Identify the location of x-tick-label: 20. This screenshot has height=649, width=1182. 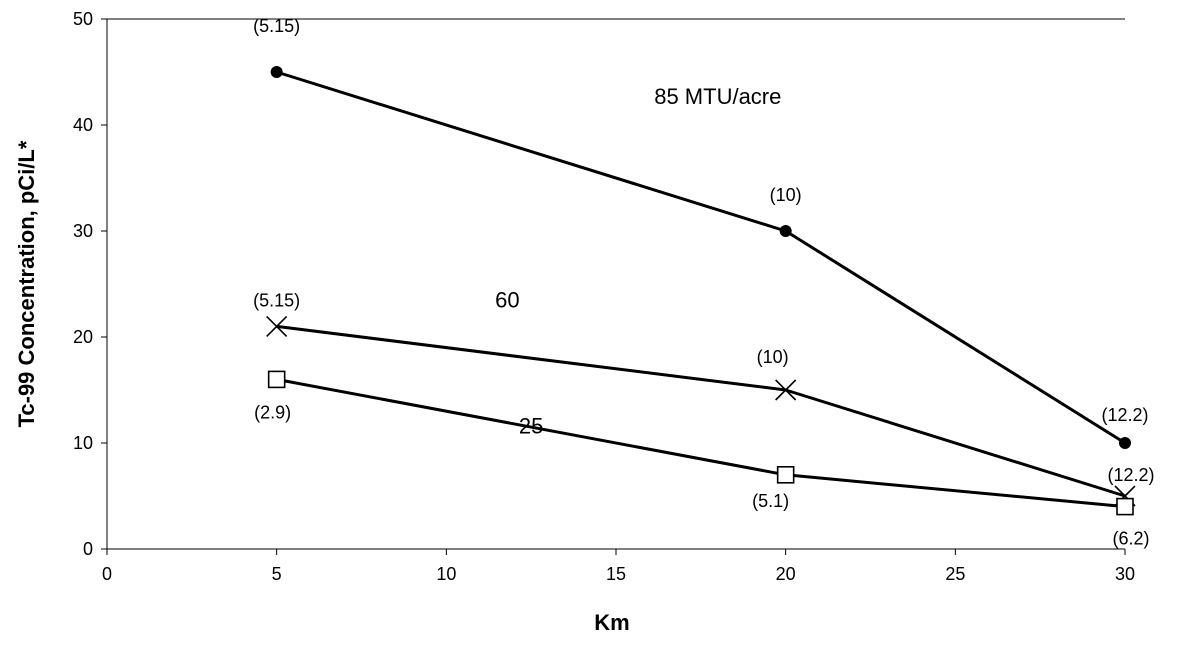
(786, 574).